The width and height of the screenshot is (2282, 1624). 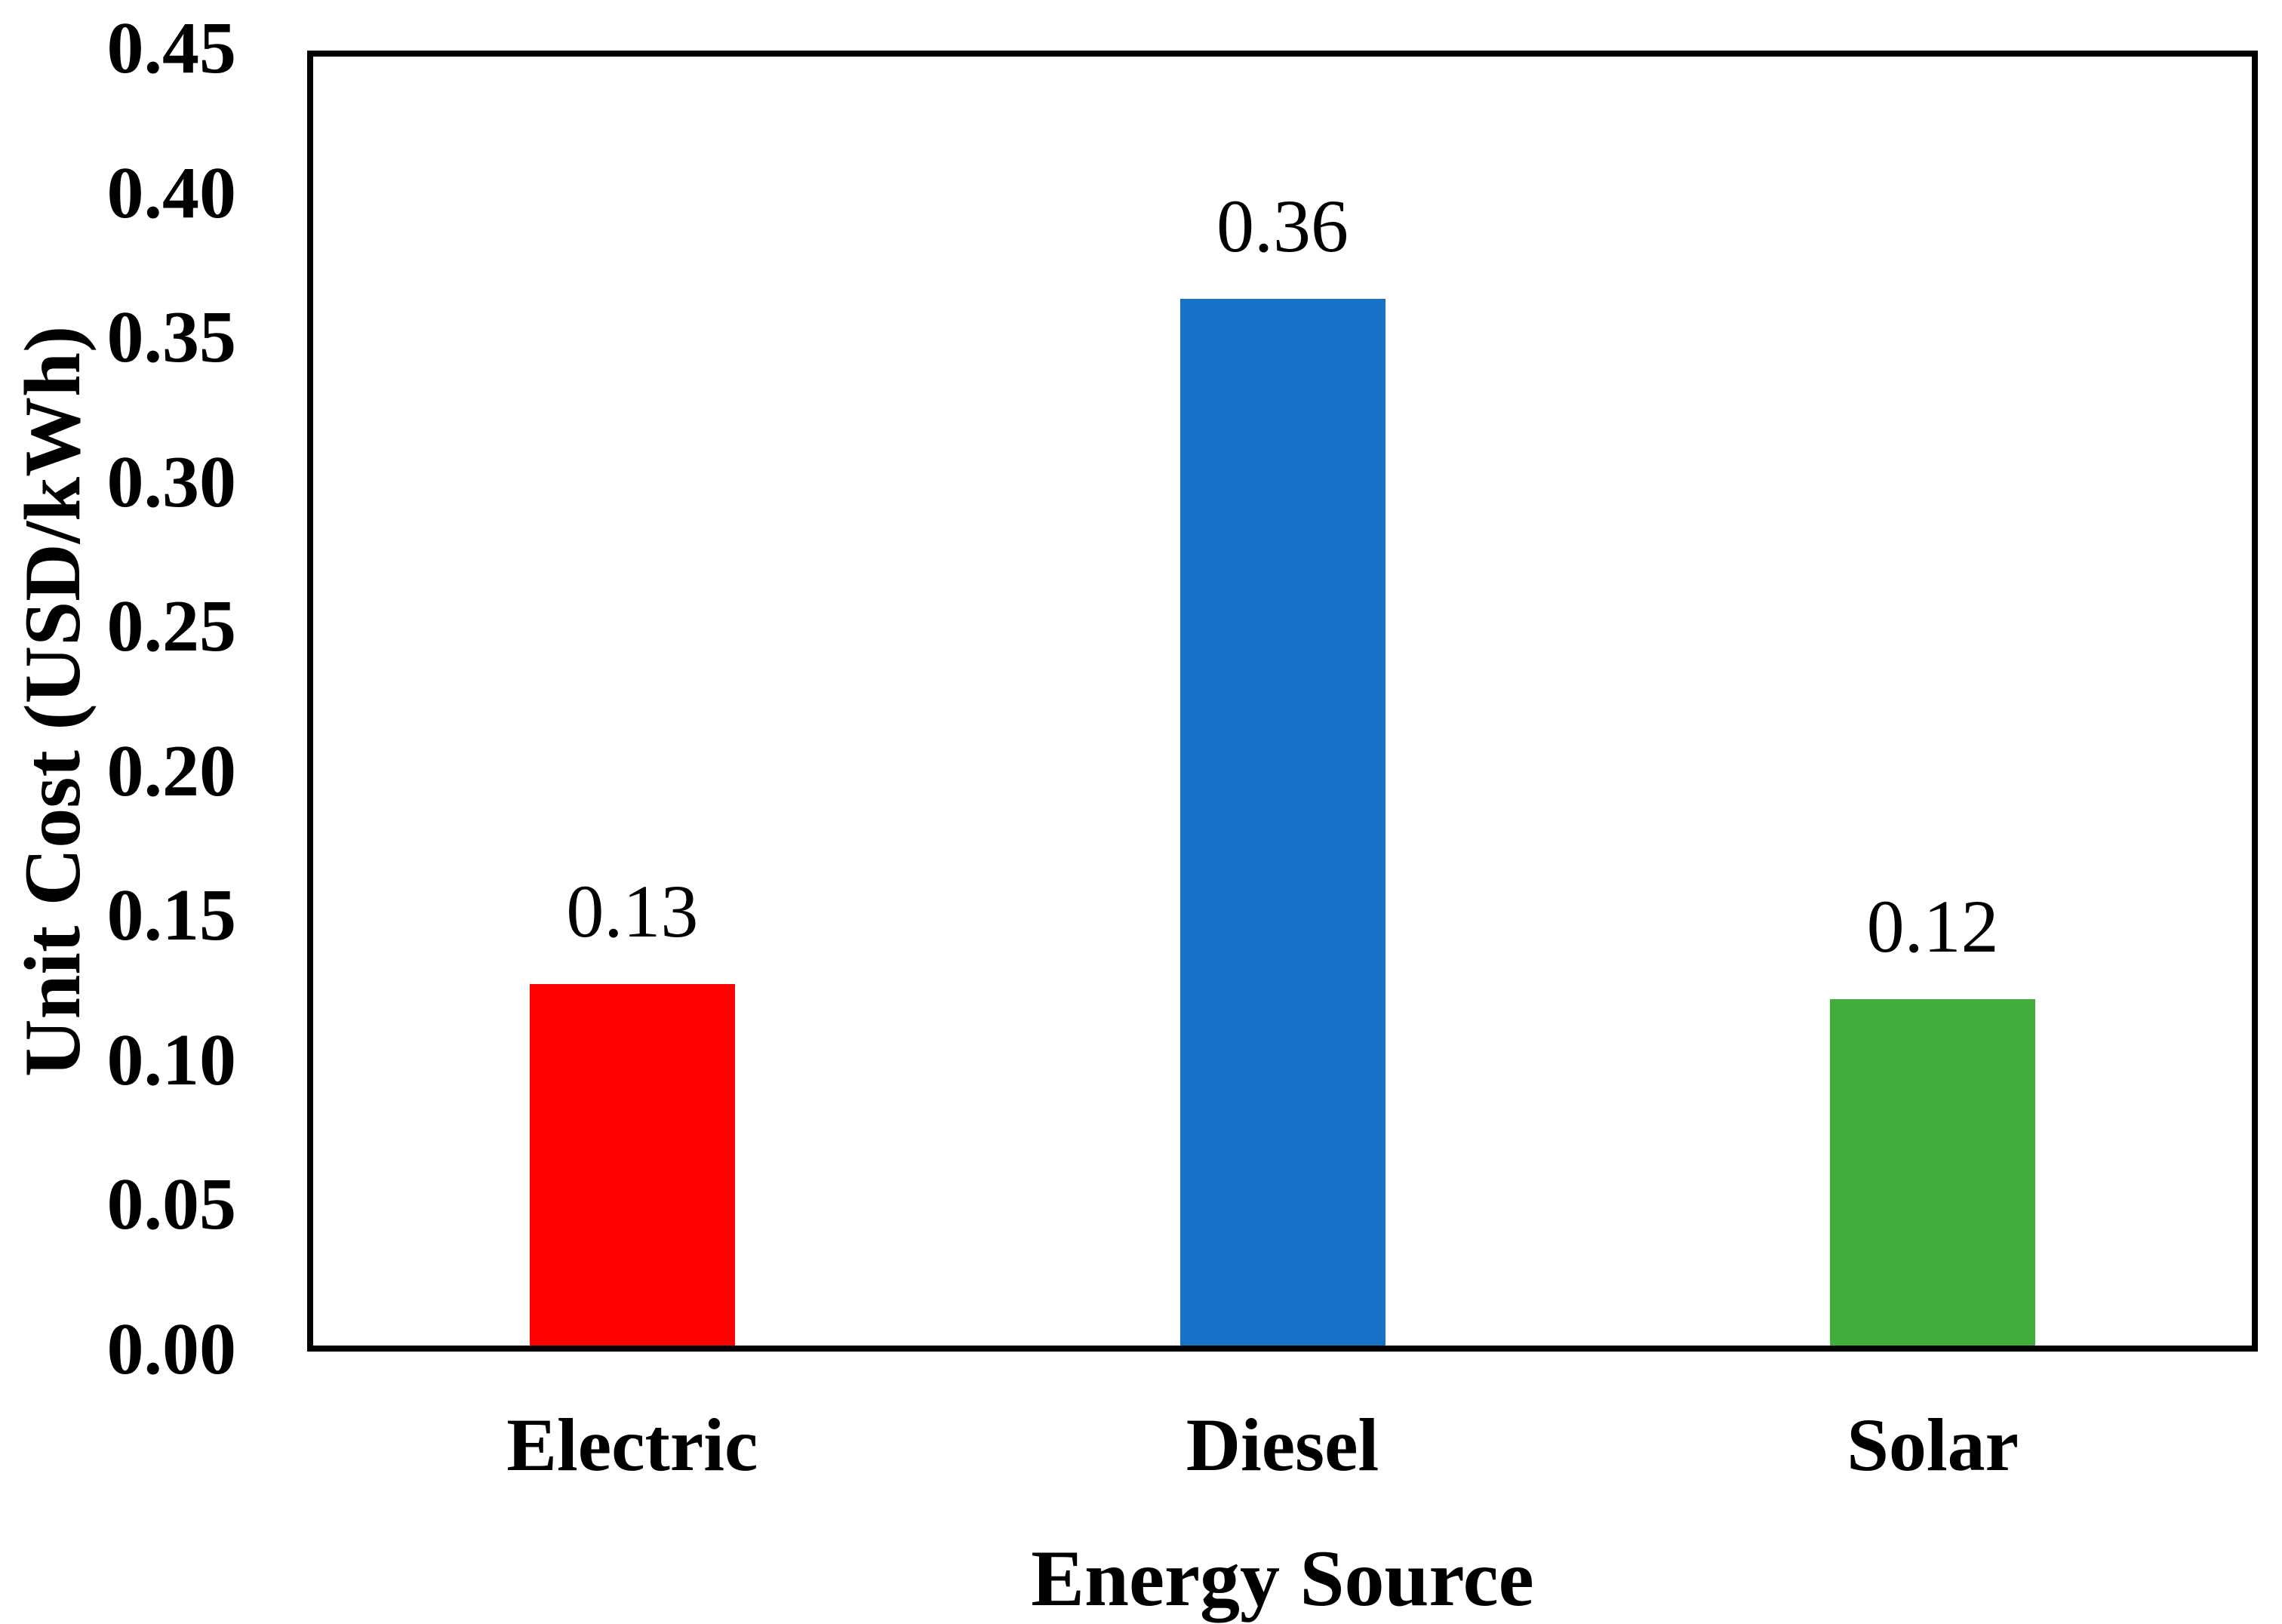 I want to click on y-axis-title: Unit Cost (USD/kWh), so click(x=52, y=701).